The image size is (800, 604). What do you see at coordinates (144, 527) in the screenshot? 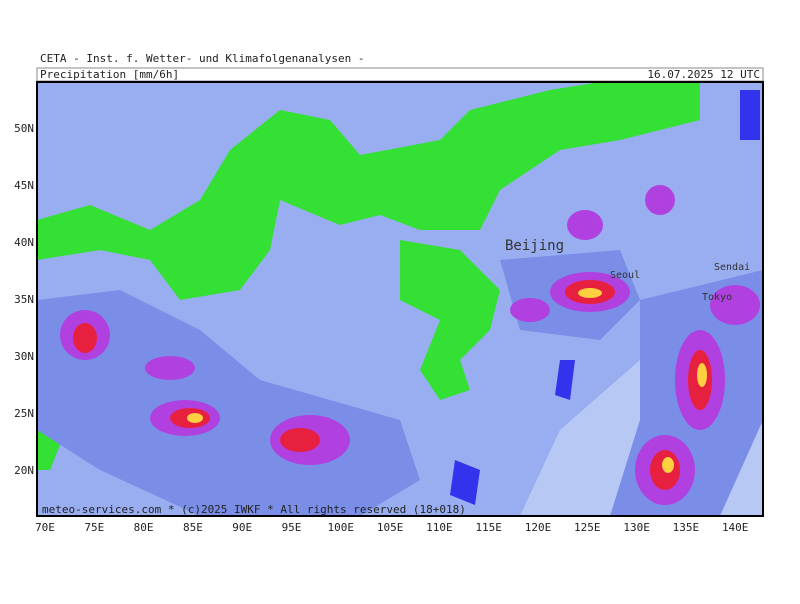
I see `lon-label: 80E` at bounding box center [144, 527].